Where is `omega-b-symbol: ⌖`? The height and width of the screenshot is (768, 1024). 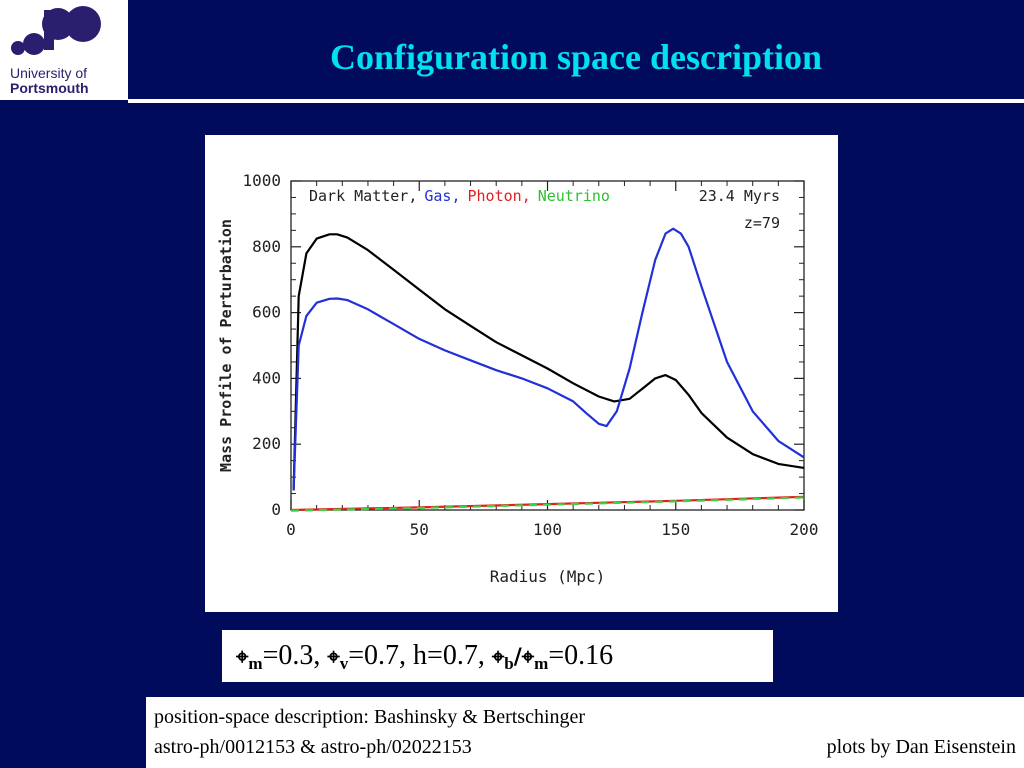
omega-b-symbol: ⌖ is located at coordinates (498, 657).